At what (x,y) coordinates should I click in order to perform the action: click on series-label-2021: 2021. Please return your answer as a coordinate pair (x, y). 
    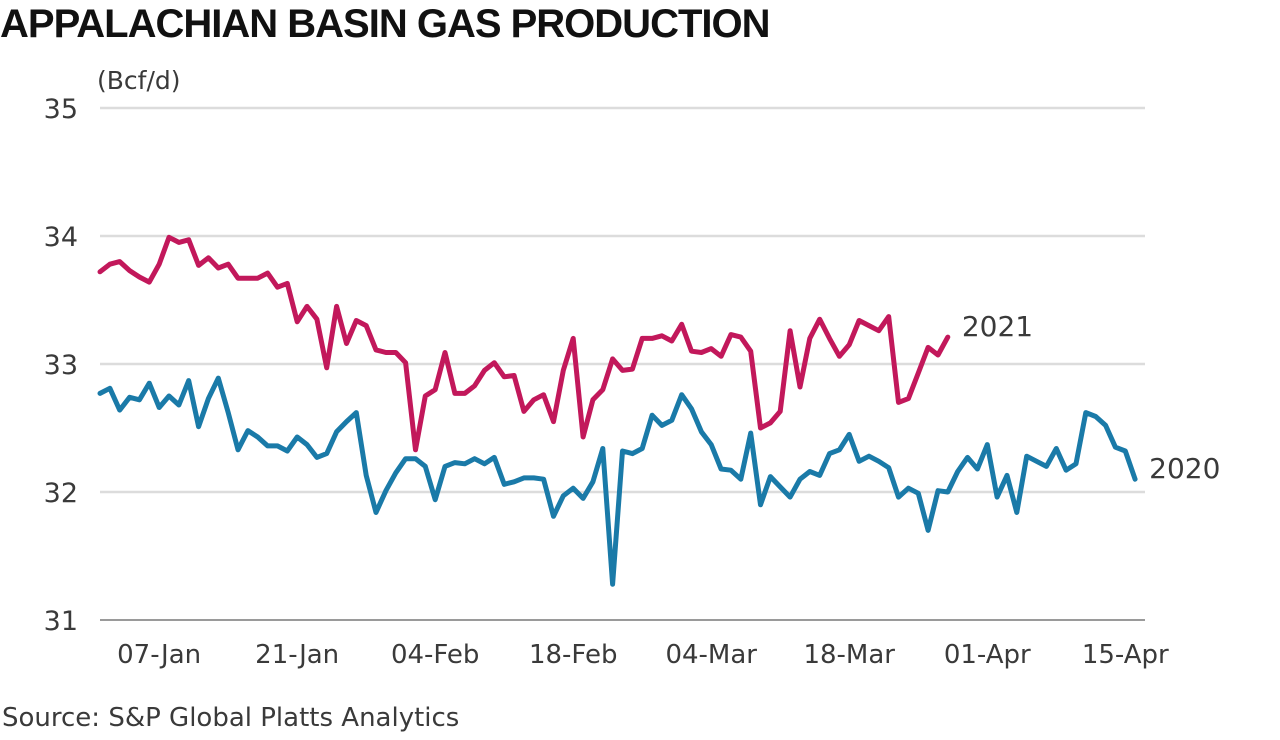
    Looking at the image, I should click on (997, 326).